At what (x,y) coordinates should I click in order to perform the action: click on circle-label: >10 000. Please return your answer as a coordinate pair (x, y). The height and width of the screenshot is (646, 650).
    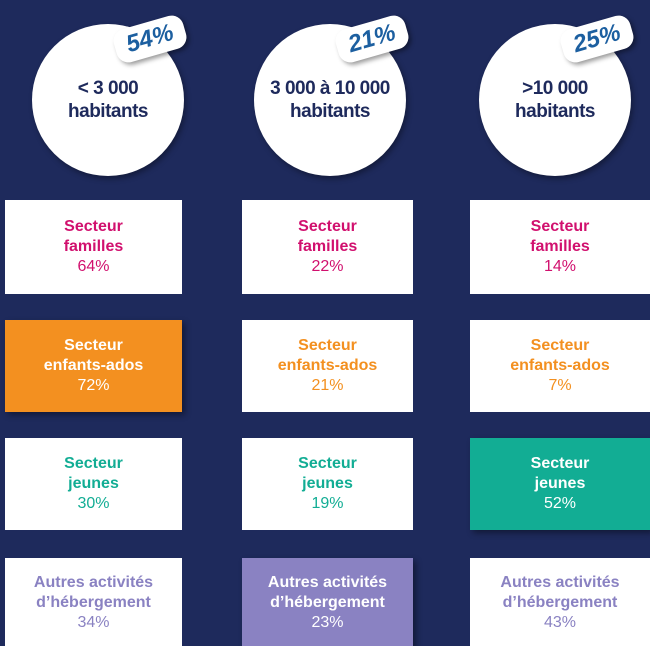
    Looking at the image, I should click on (555, 88).